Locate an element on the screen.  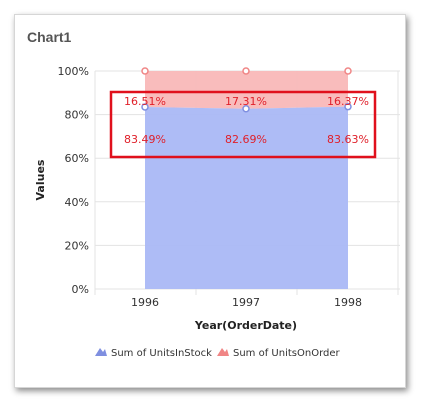
data-label-units-on-order: 16.51% is located at coordinates (145, 101).